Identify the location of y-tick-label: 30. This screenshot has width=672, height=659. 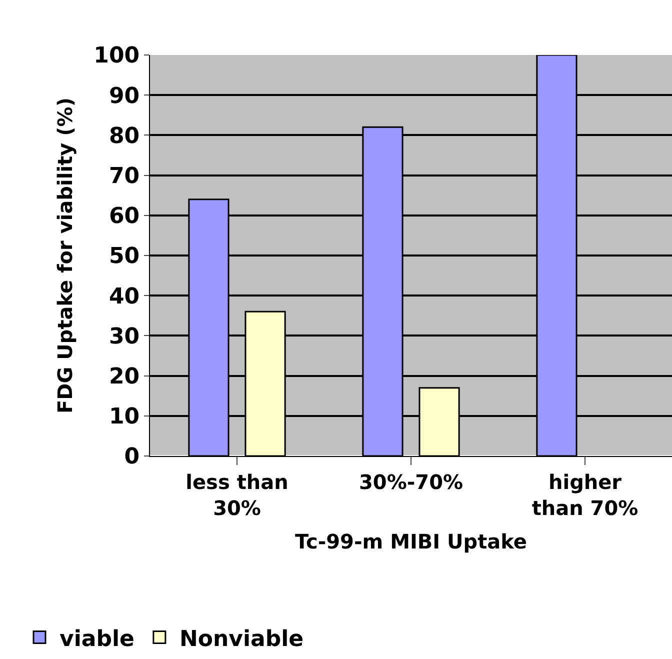
(124, 337).